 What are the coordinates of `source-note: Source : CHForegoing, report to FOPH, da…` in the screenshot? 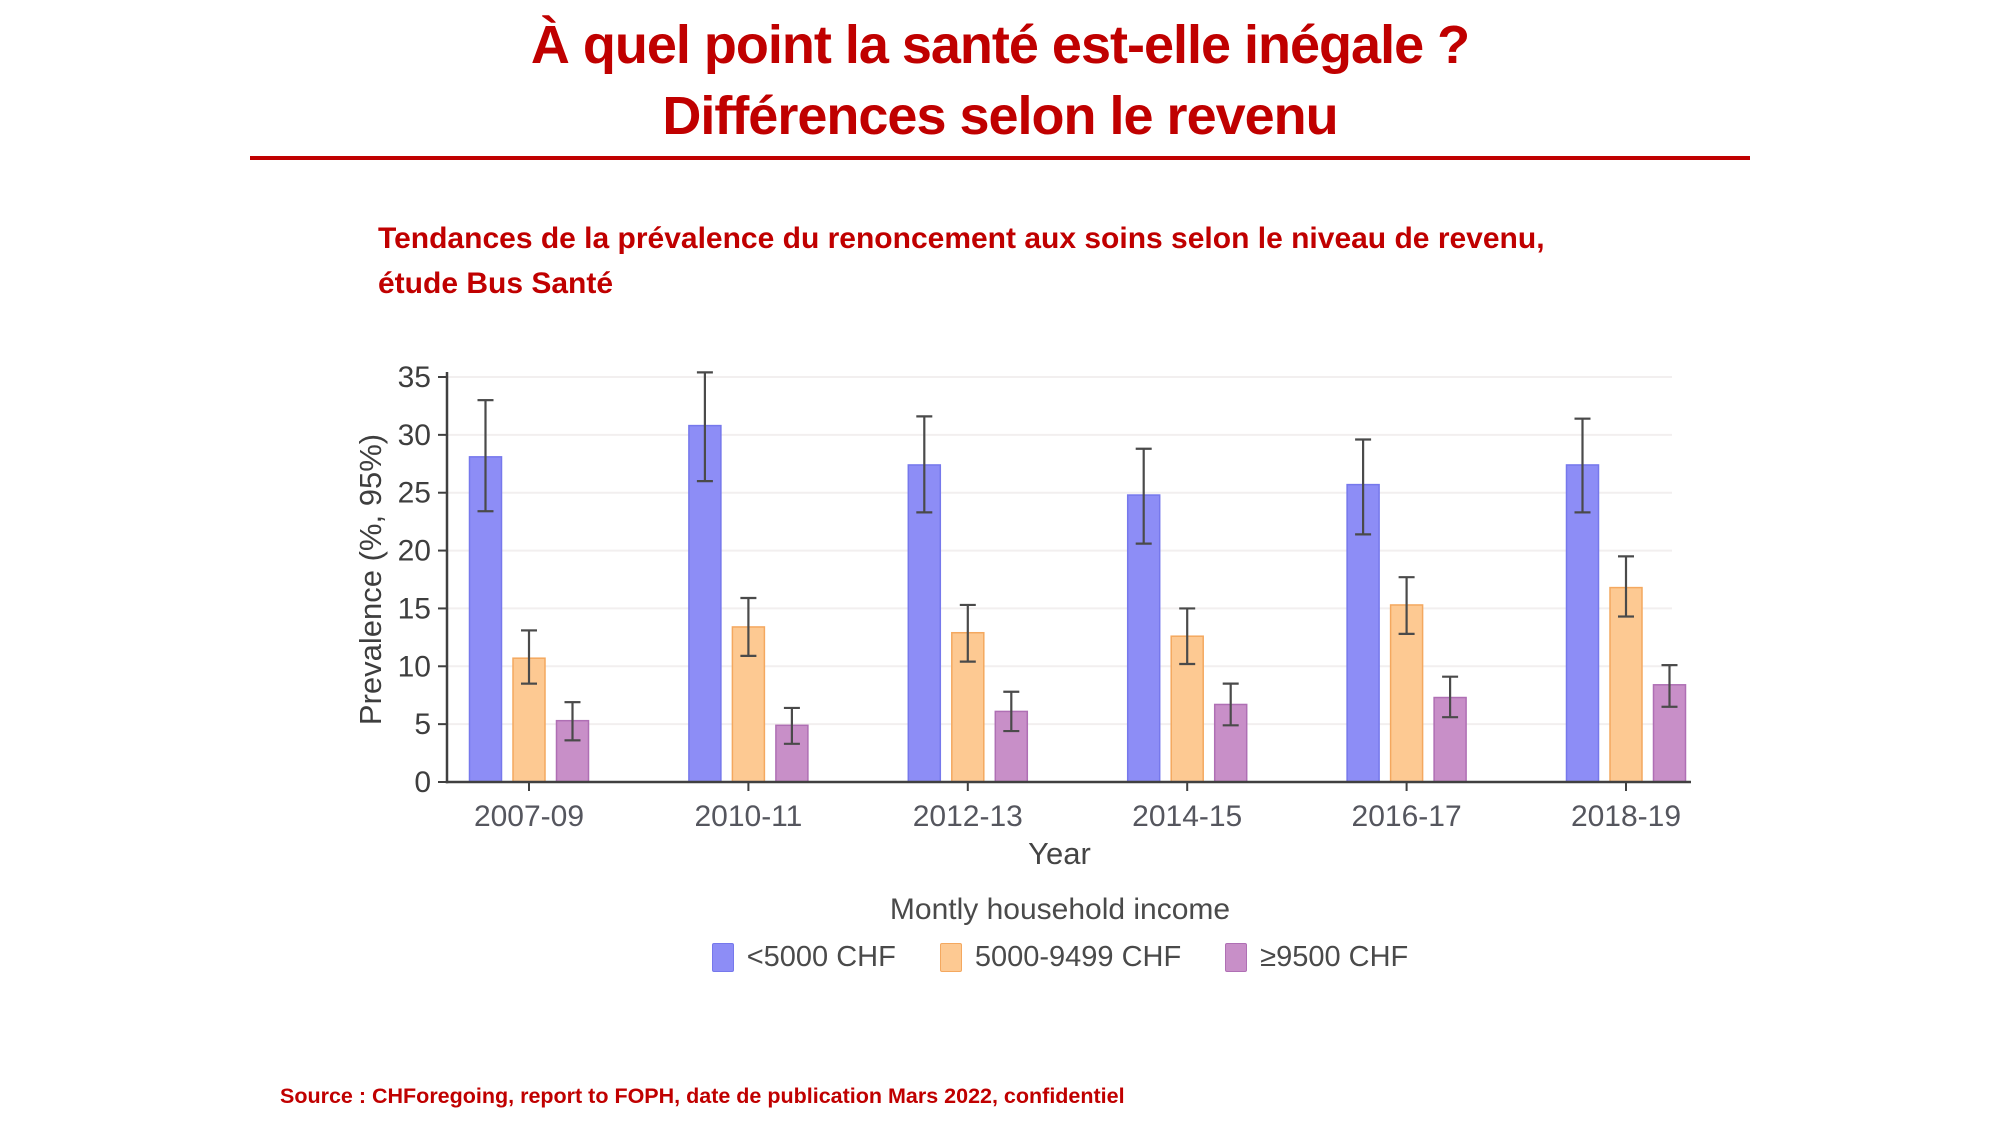 It's located at (702, 1096).